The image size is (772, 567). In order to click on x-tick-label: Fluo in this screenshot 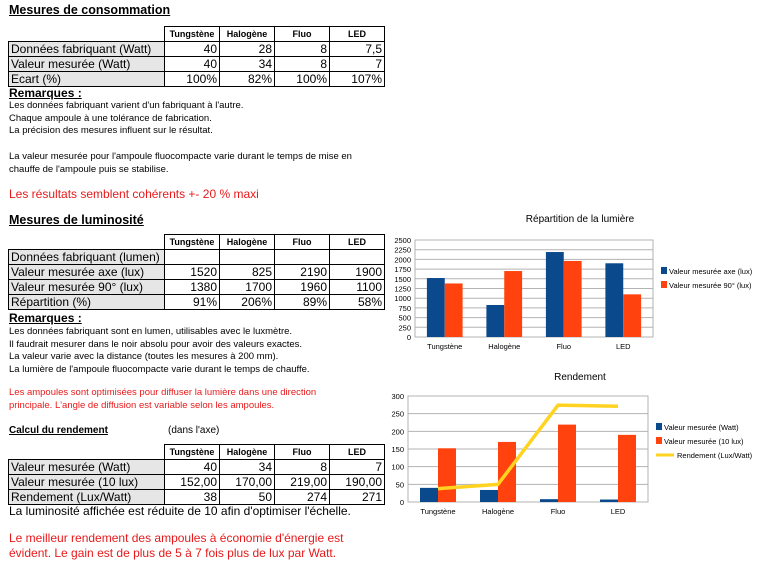, I will do `click(563, 346)`.